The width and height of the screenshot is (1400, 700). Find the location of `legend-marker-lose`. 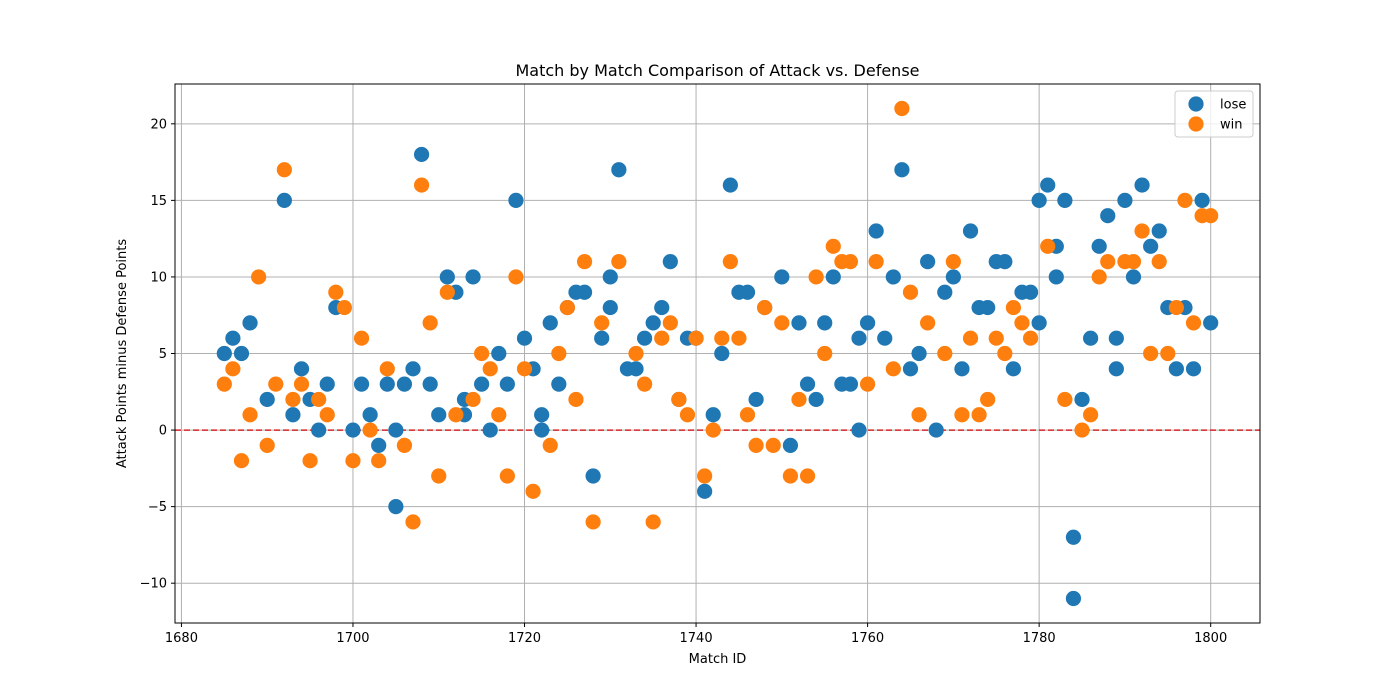

legend-marker-lose is located at coordinates (1196, 104).